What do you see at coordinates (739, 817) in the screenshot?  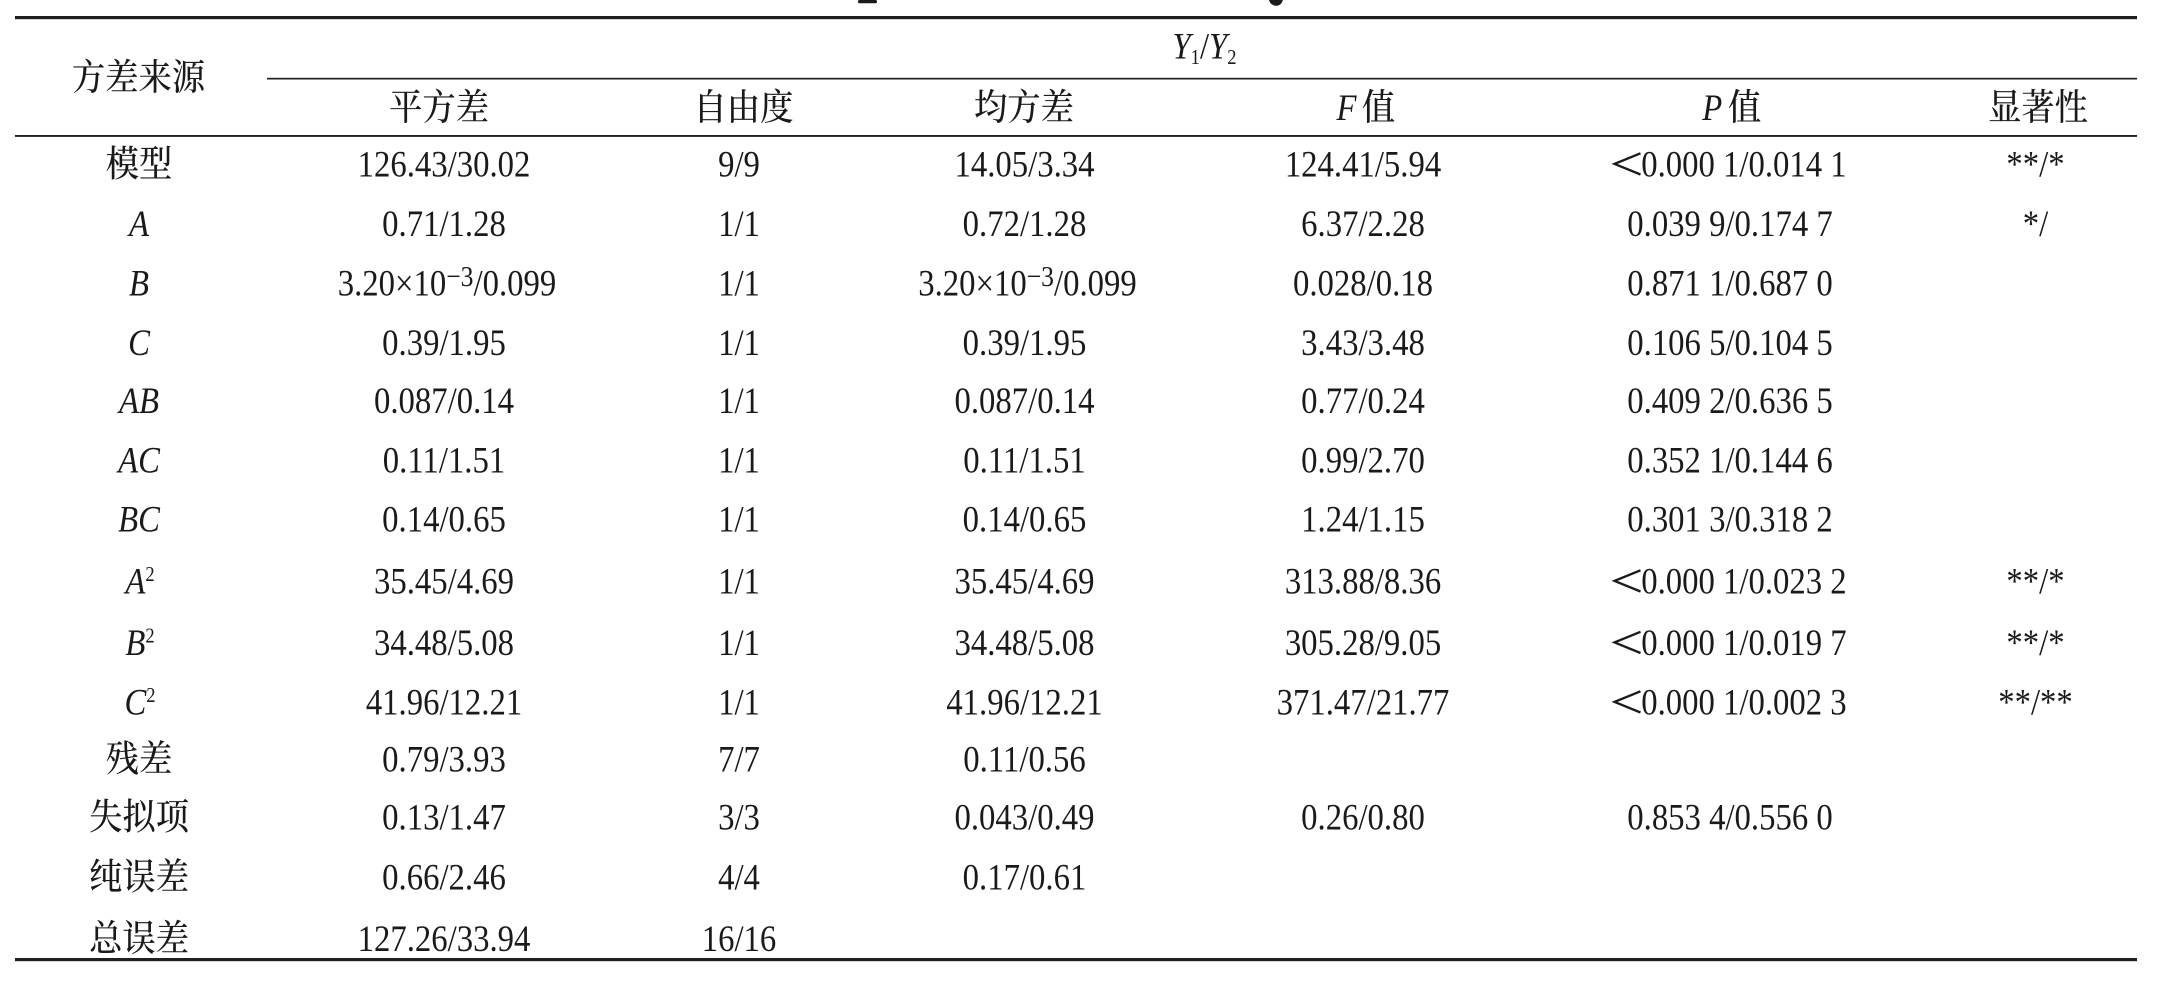 I see `svg-text: 3/3` at bounding box center [739, 817].